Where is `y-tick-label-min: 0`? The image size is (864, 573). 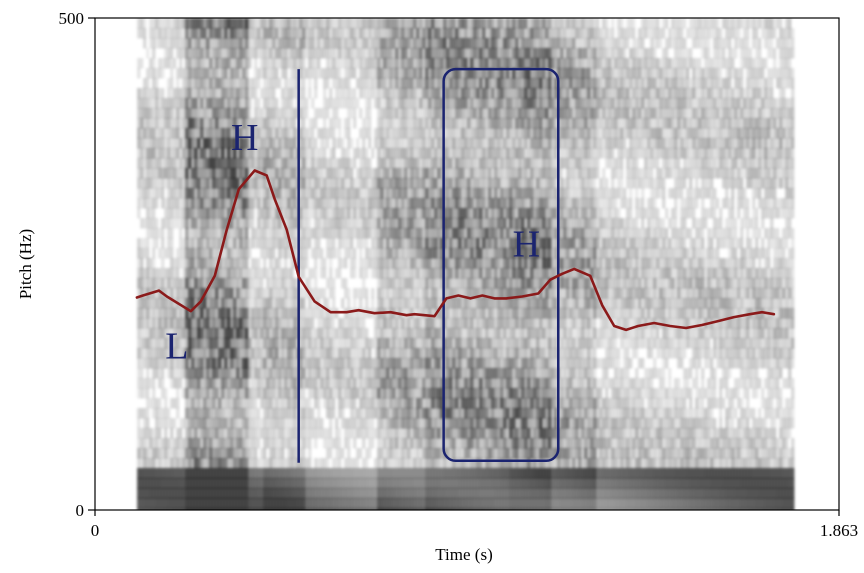 y-tick-label-min: 0 is located at coordinates (80, 510).